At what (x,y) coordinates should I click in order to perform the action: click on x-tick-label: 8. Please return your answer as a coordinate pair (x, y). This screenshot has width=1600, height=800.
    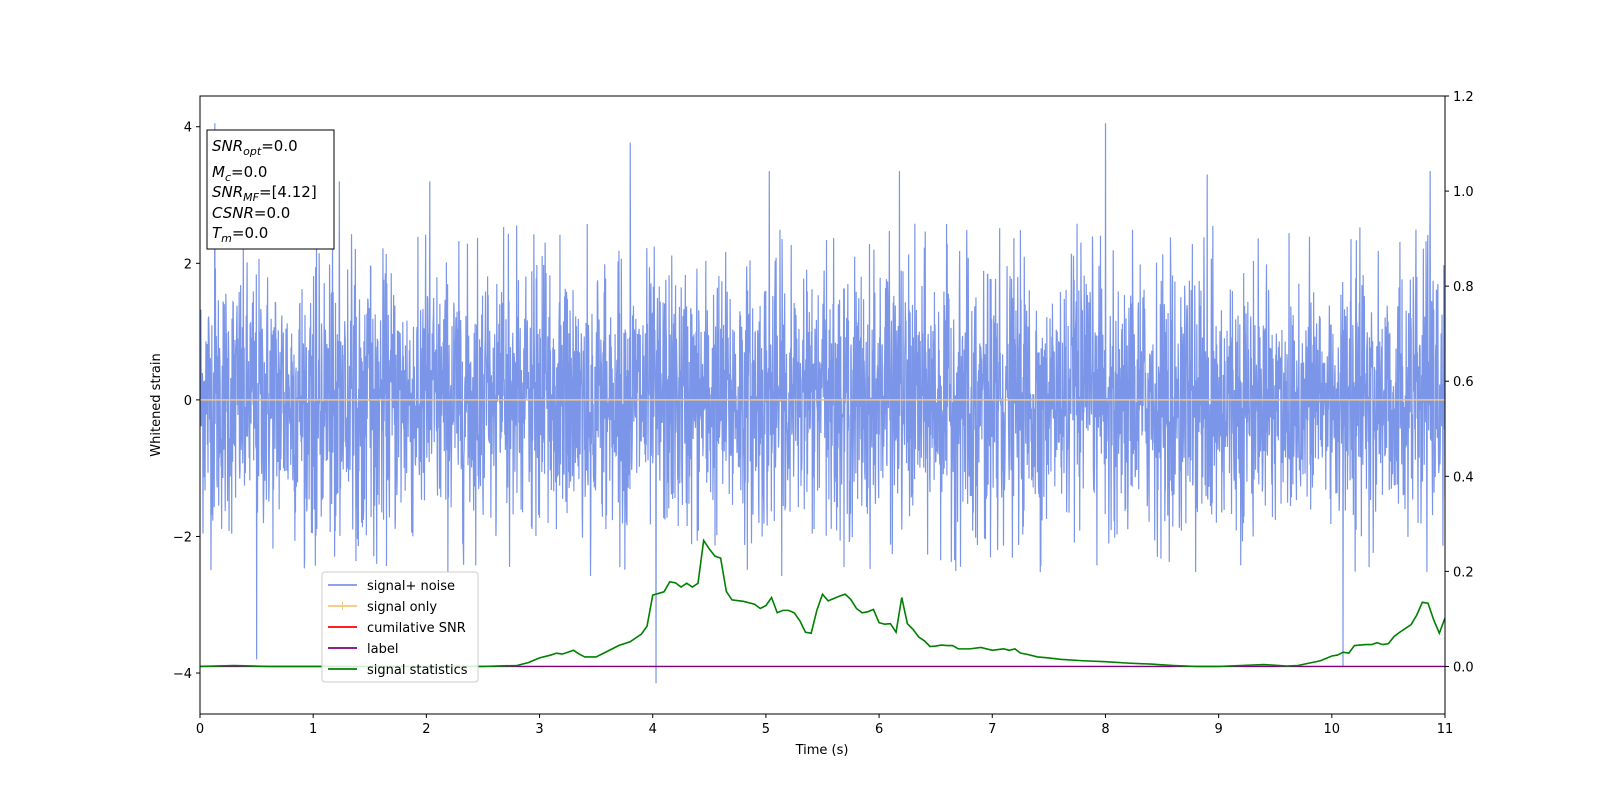
    Looking at the image, I should click on (1105, 729).